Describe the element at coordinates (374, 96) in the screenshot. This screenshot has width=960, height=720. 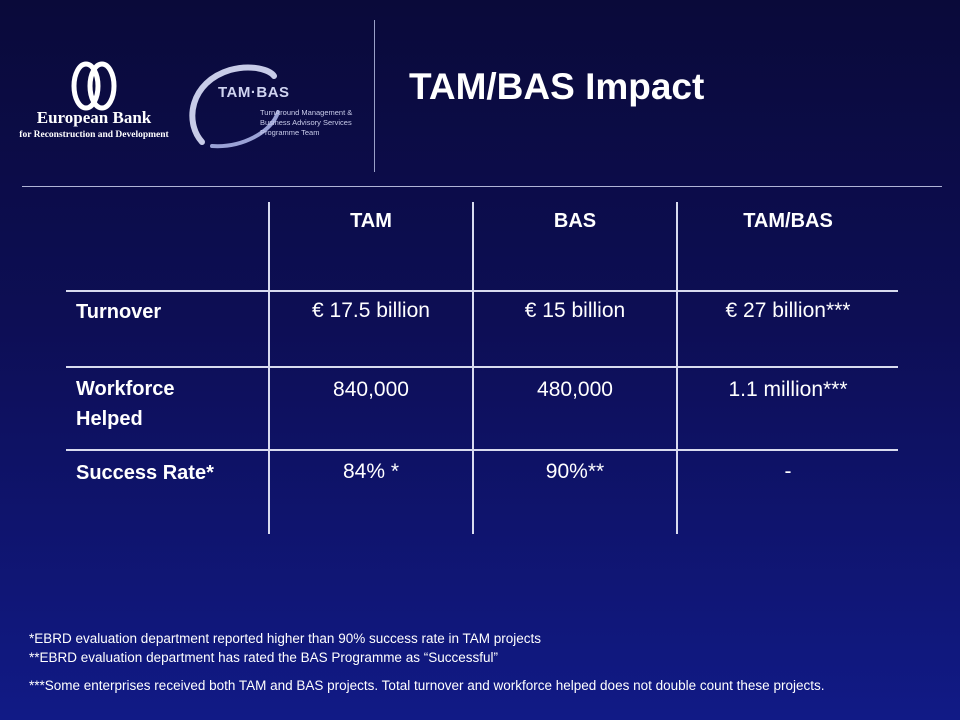
I see `header-divider-vertical` at that location.